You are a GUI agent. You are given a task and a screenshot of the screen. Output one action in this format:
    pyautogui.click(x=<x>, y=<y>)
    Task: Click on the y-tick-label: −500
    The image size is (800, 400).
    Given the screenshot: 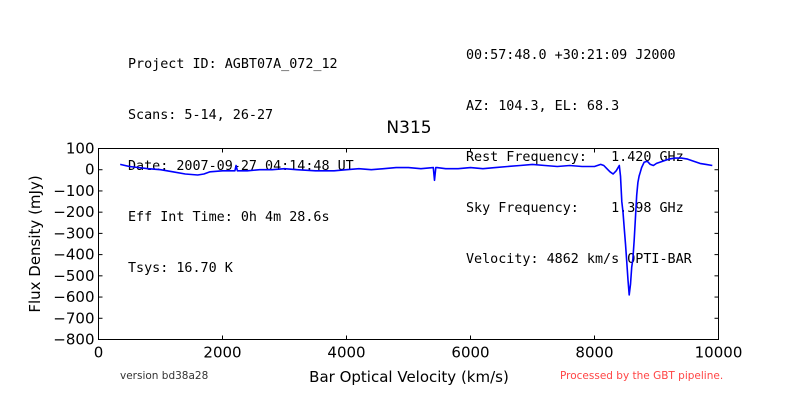 What is the action you would take?
    pyautogui.click(x=73, y=276)
    